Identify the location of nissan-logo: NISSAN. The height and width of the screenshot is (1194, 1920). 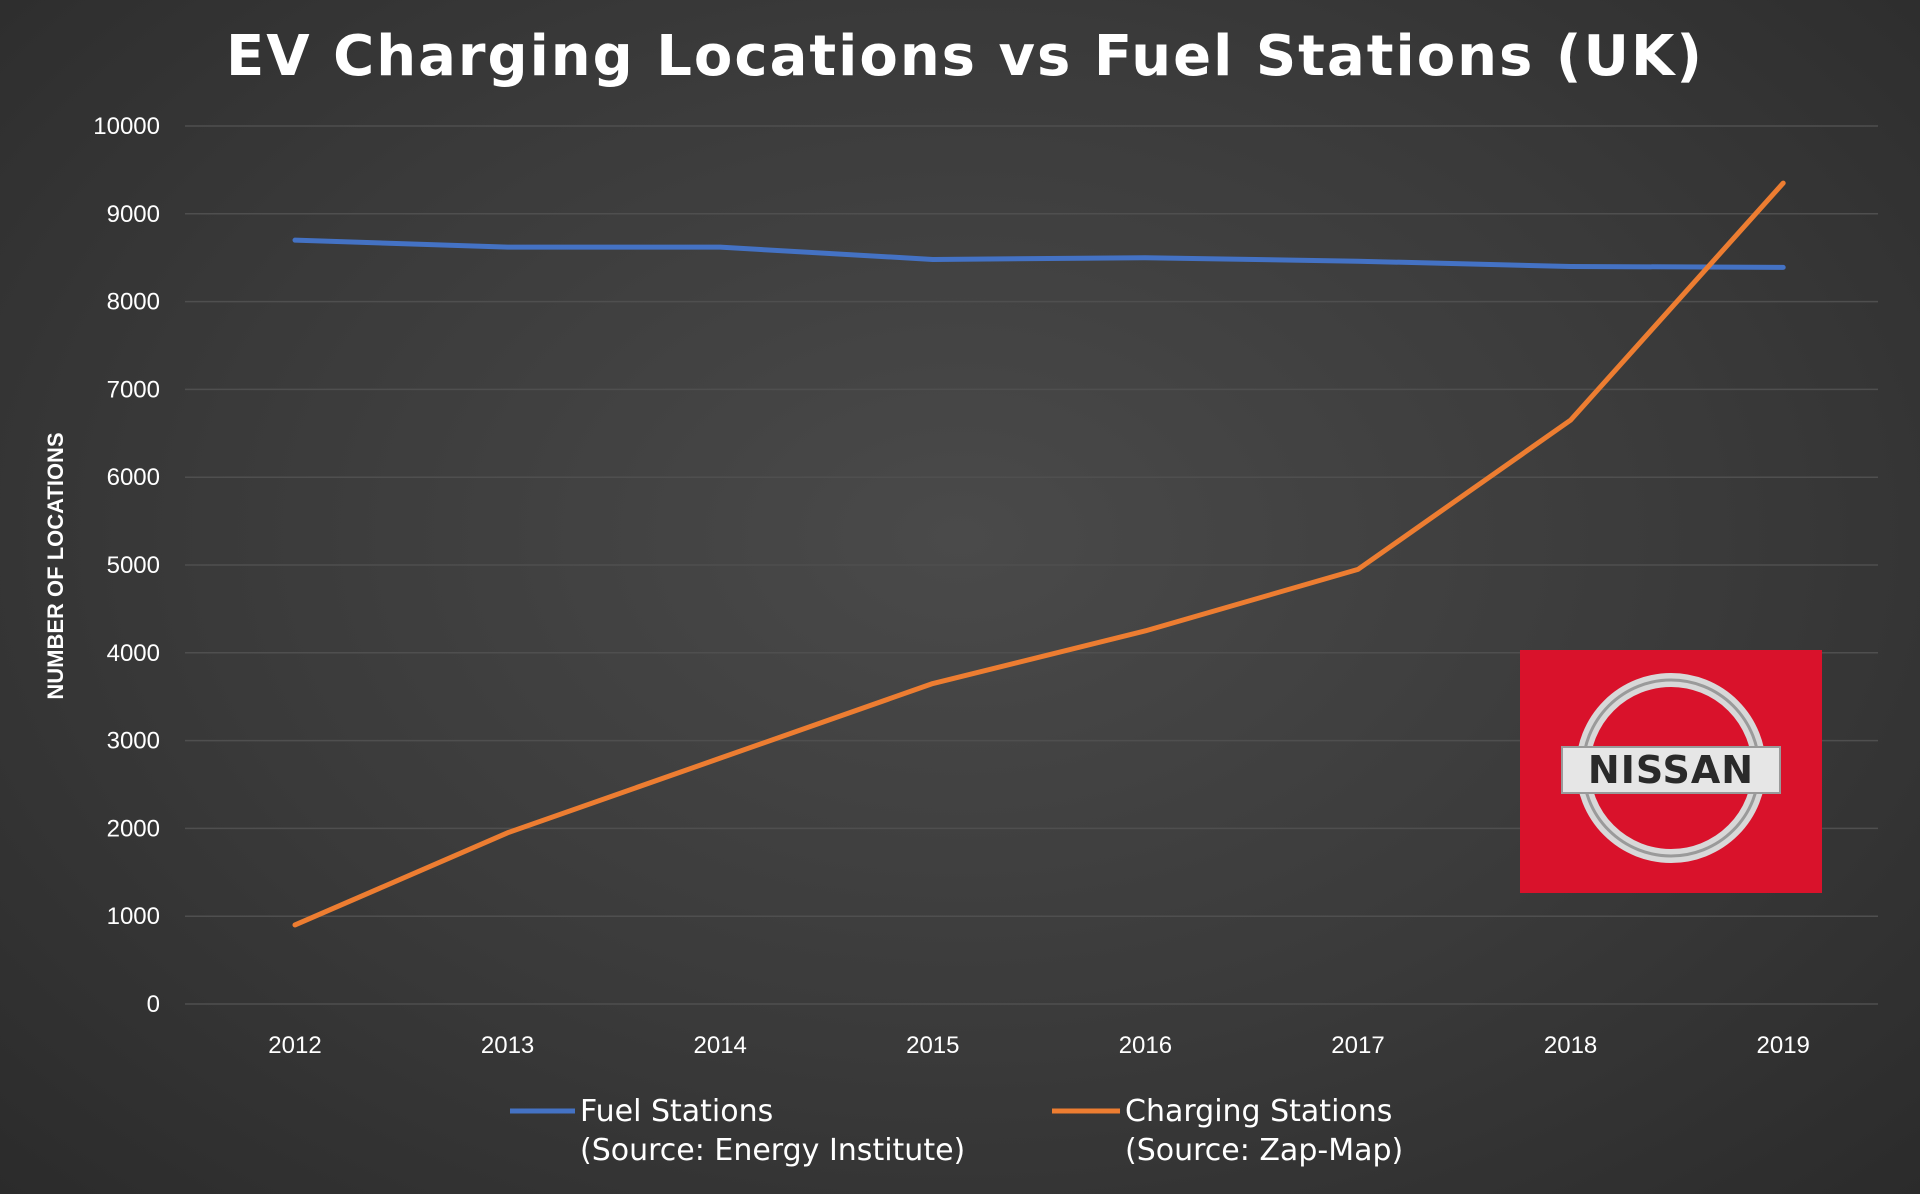
(1671, 771).